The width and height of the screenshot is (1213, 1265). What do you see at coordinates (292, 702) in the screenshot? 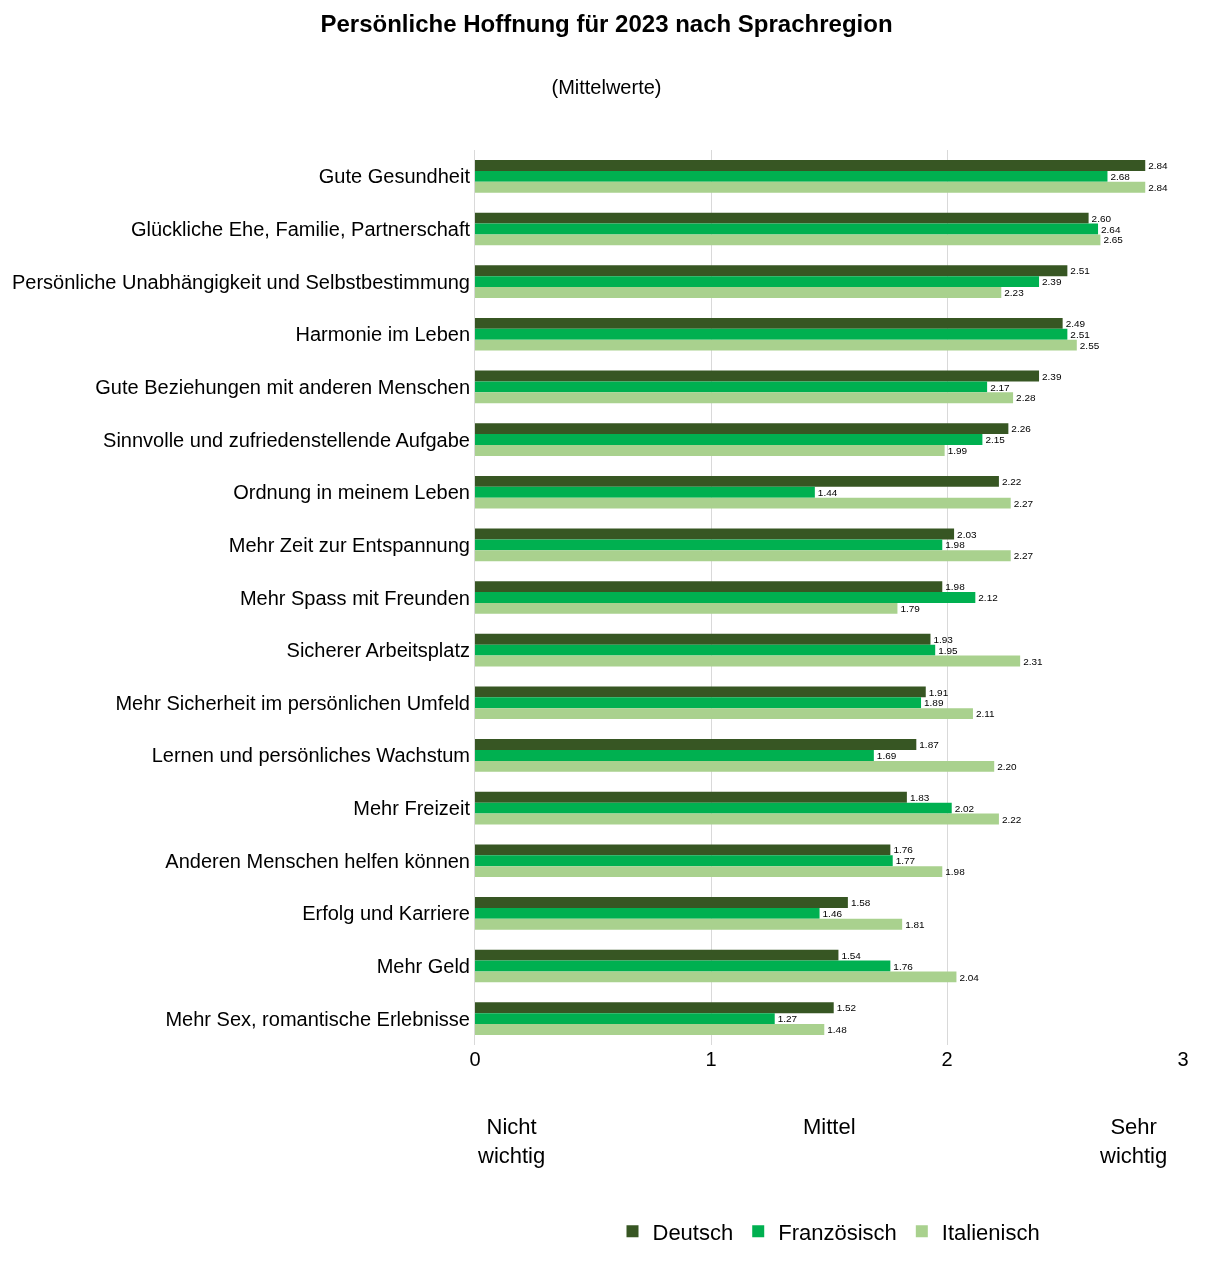
I see `y-tick-label: Mehr Sicherheit im persönlichen Umfeld` at bounding box center [292, 702].